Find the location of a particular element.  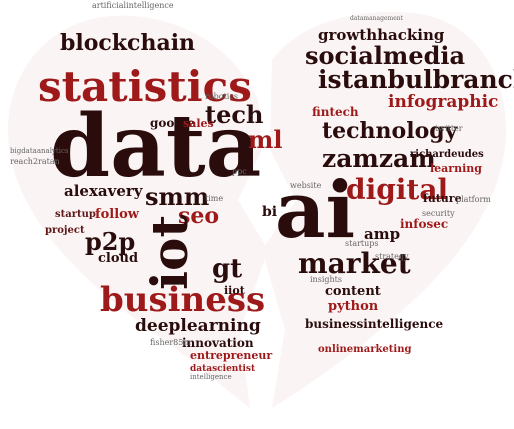

word-fintech: fintech is located at coordinates (335, 112).